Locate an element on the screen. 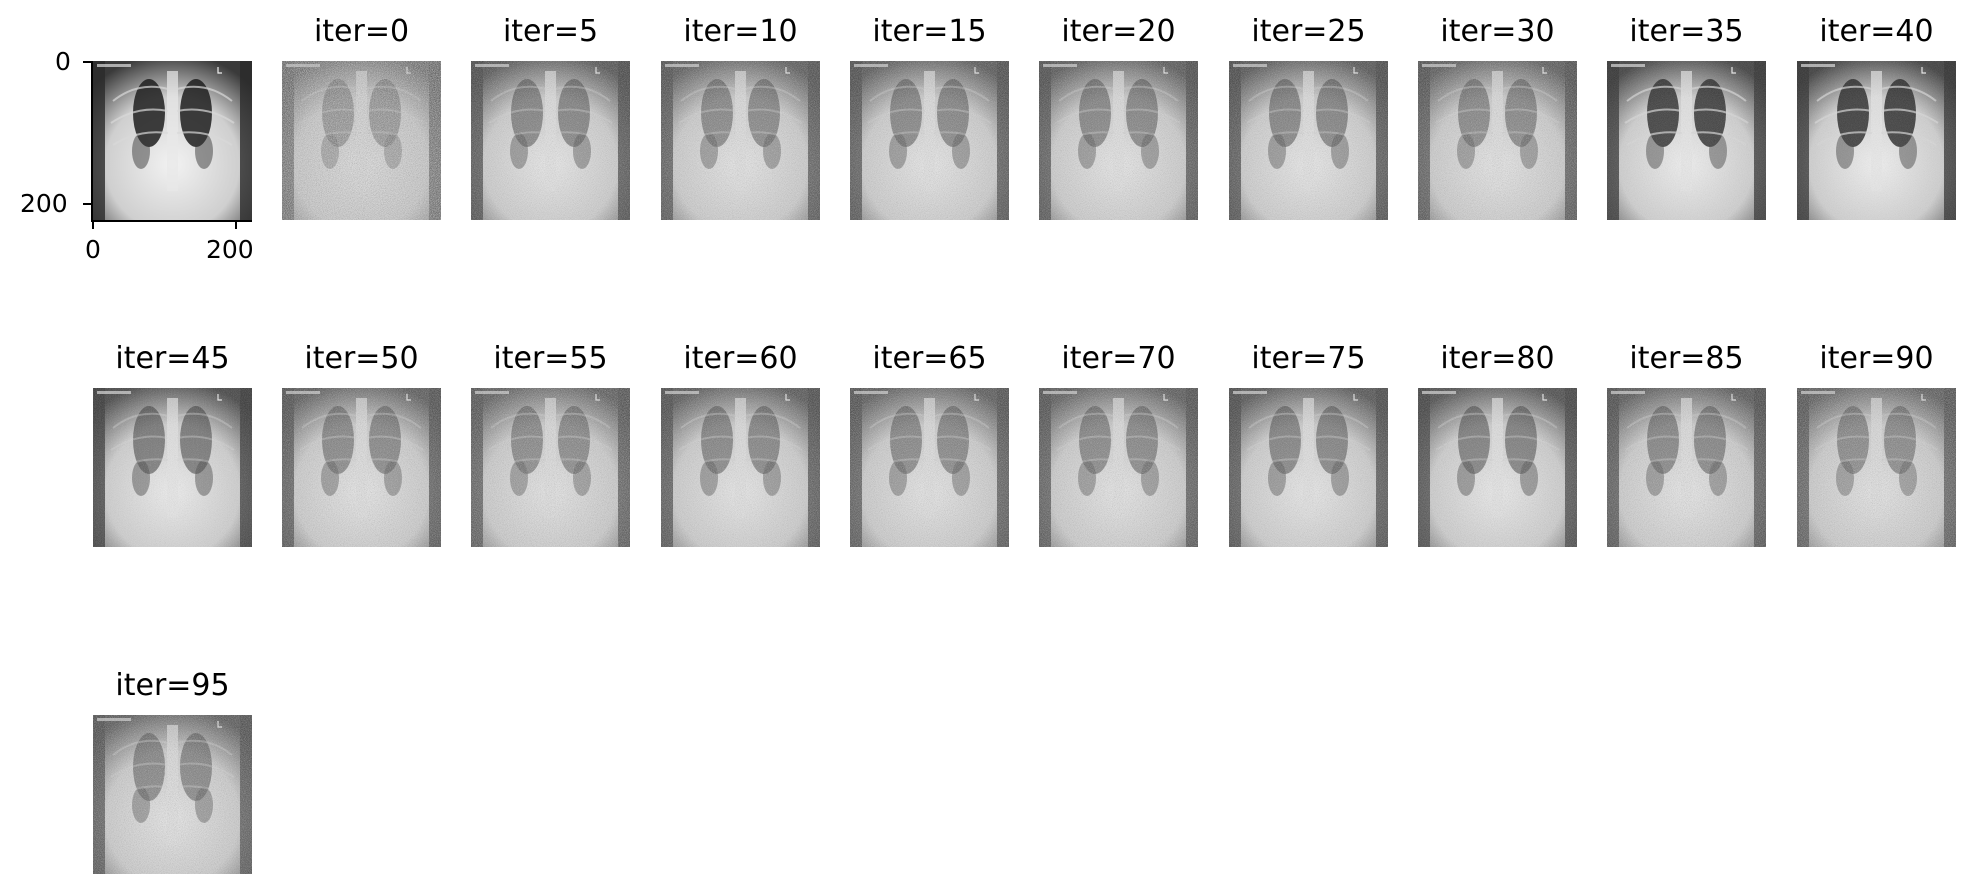 The image size is (1972, 892). panel-title: iter=35 is located at coordinates (1686, 31).